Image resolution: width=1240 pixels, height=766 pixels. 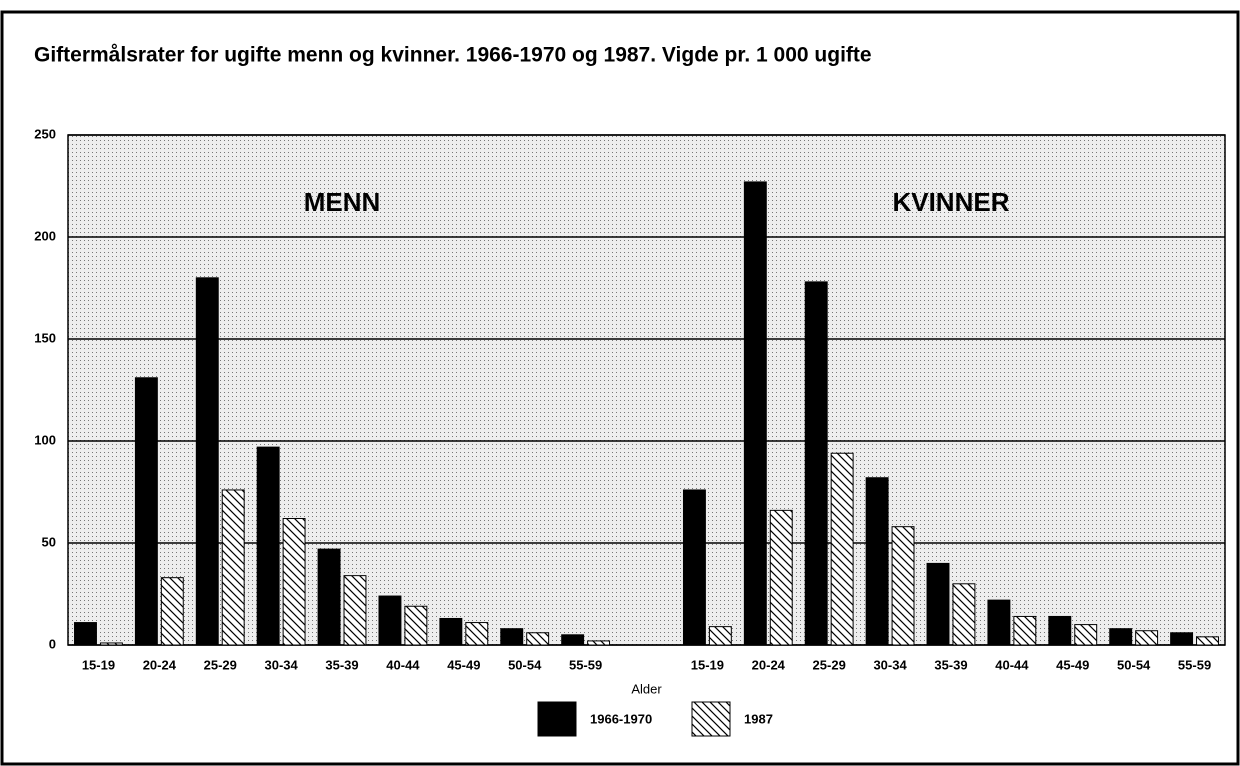 What do you see at coordinates (45, 133) in the screenshot?
I see `y-tick-label: 250` at bounding box center [45, 133].